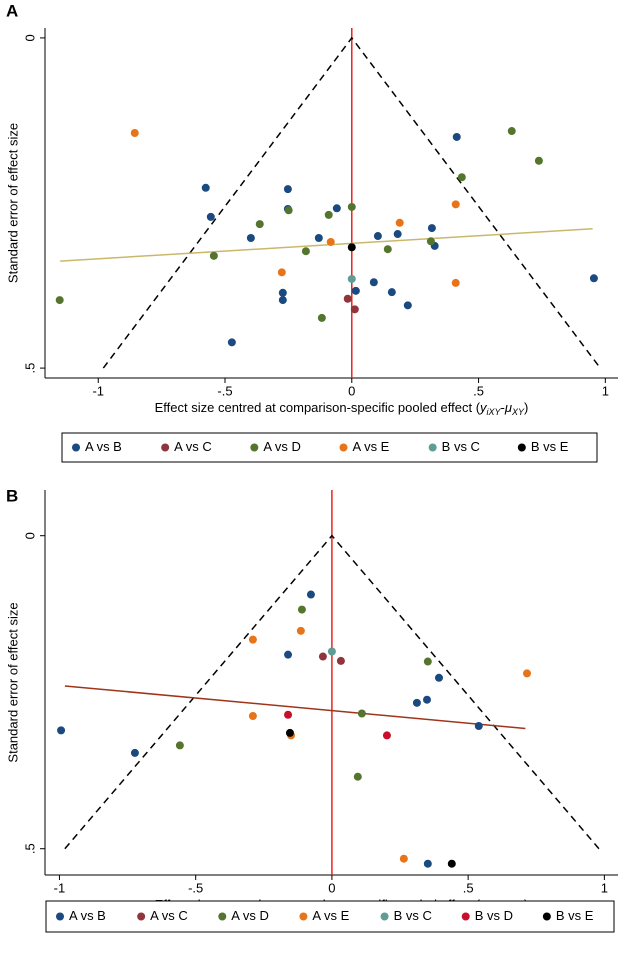 The image size is (624, 964). What do you see at coordinates (518, 412) in the screenshot?
I see `x-axis-label-part: XY` at bounding box center [518, 412].